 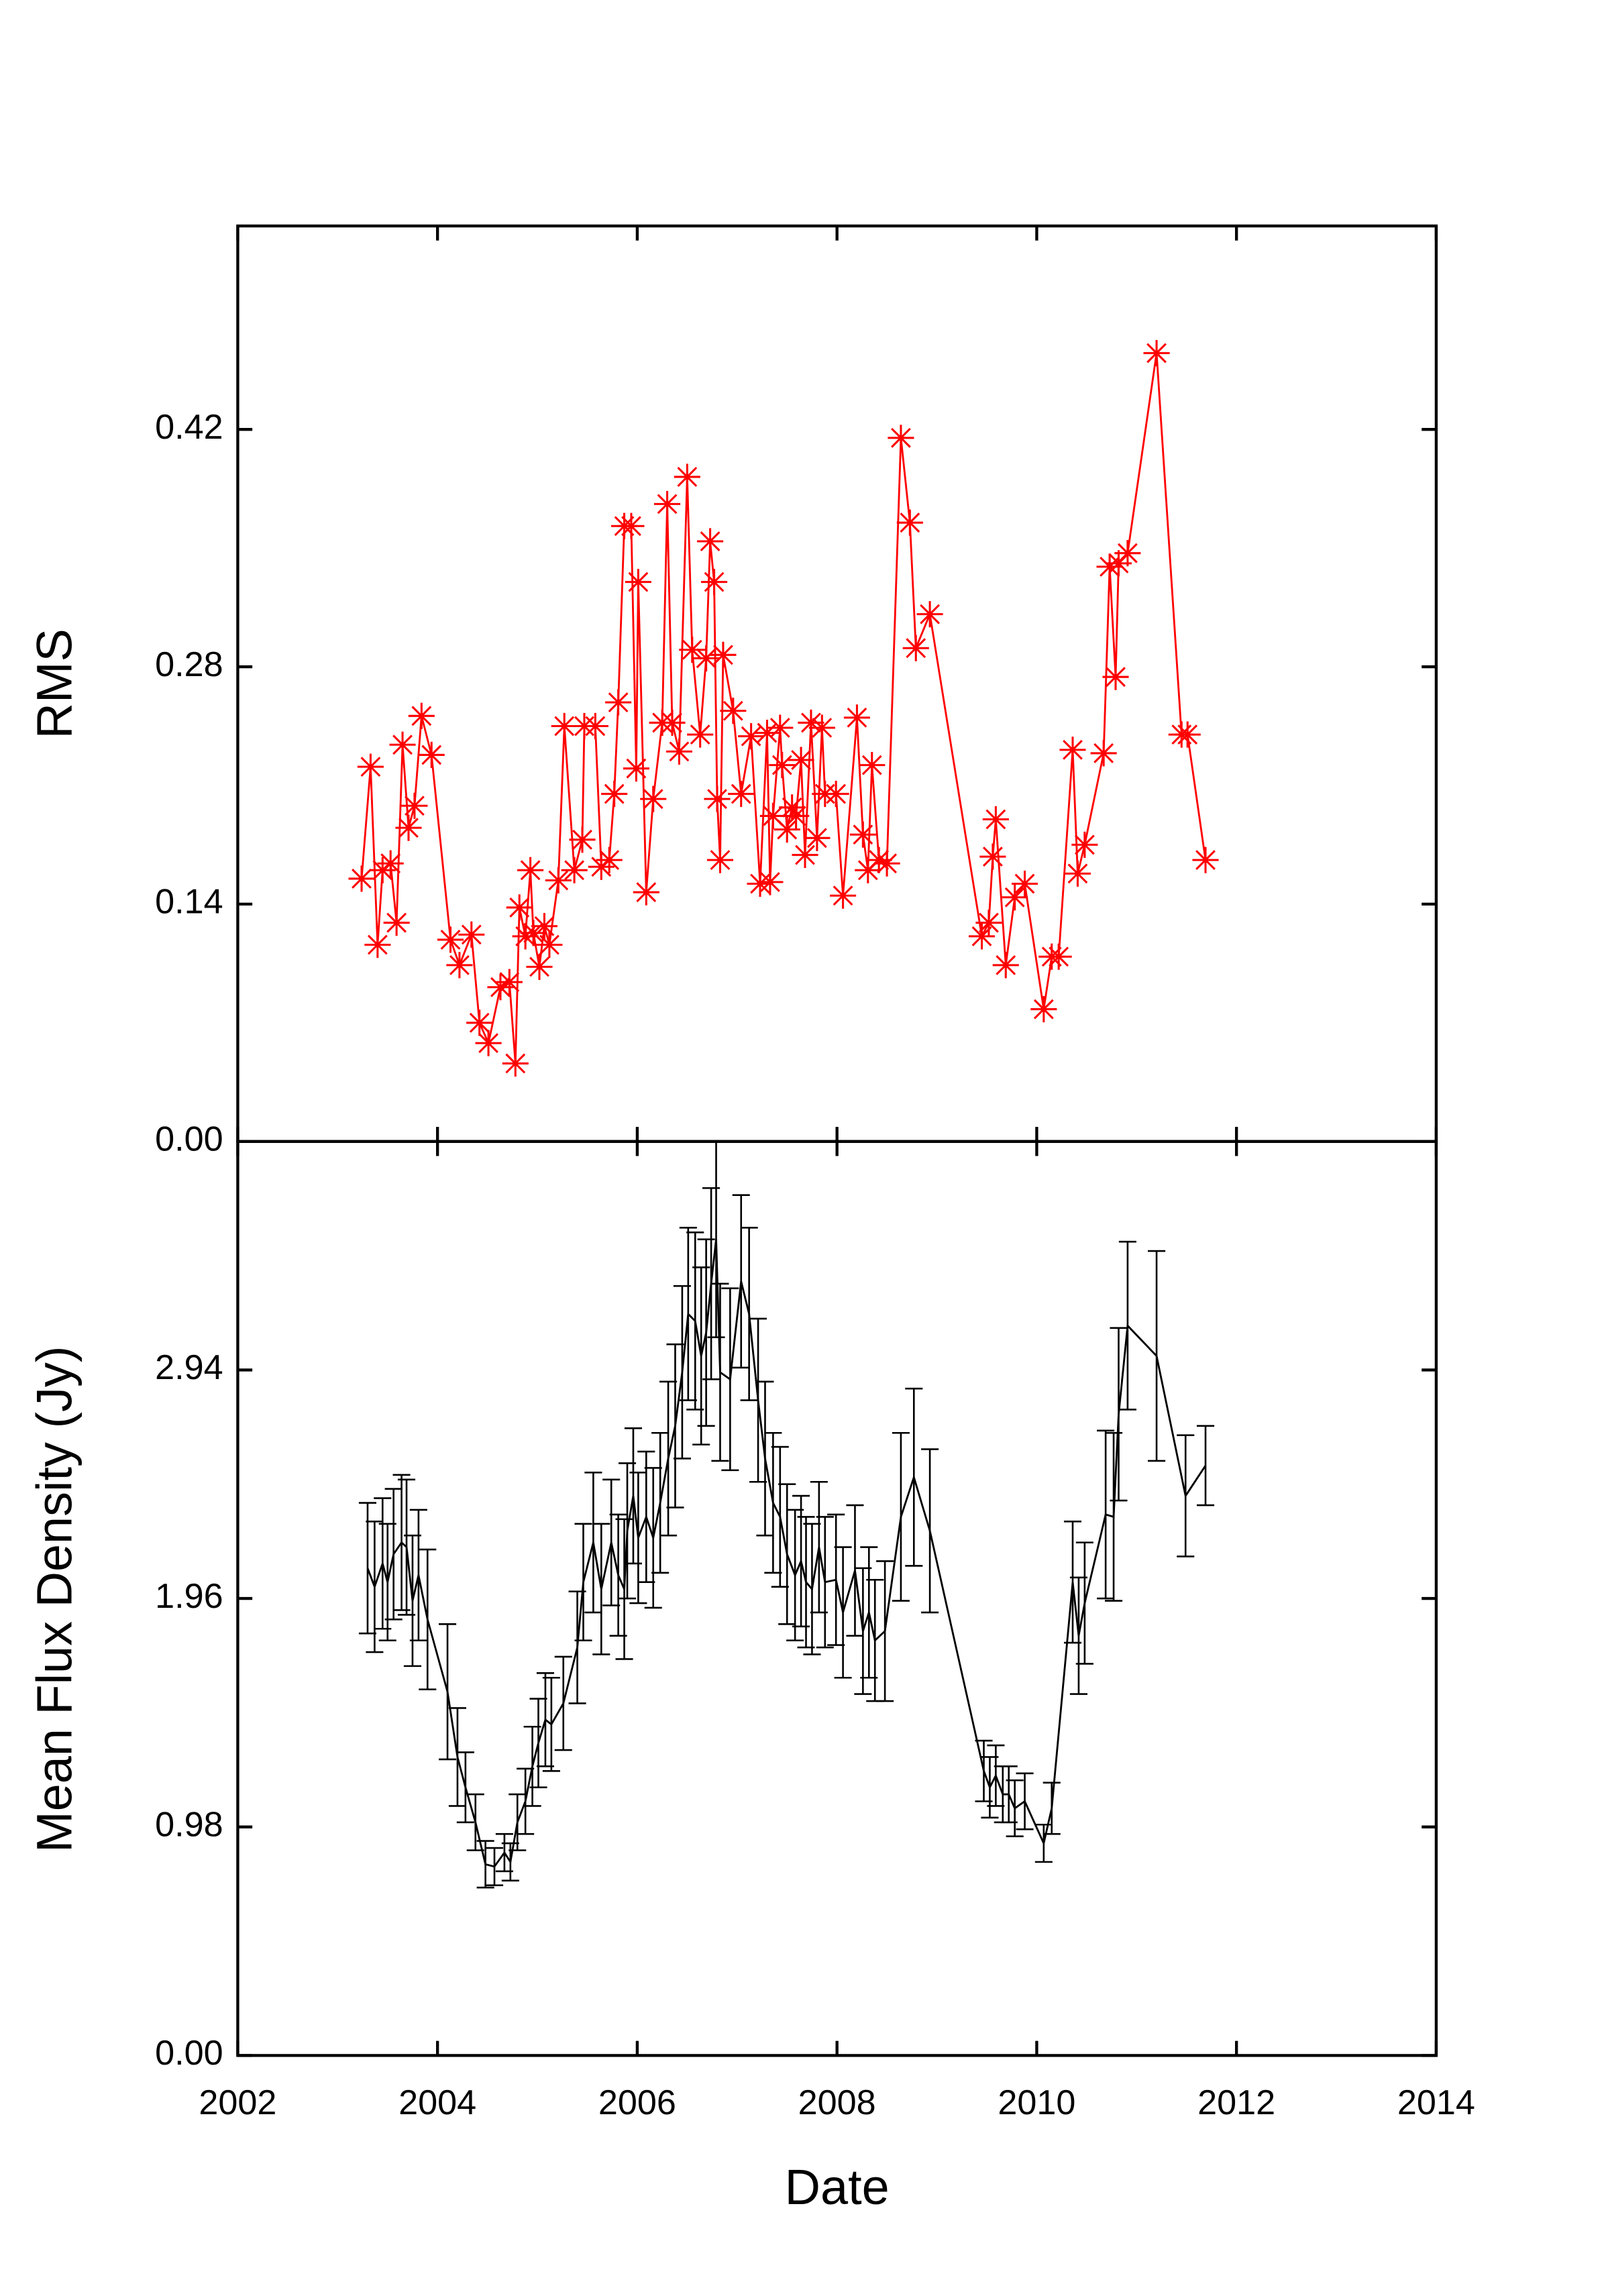 I want to click on y-axis-title: RMS, so click(x=55, y=683).